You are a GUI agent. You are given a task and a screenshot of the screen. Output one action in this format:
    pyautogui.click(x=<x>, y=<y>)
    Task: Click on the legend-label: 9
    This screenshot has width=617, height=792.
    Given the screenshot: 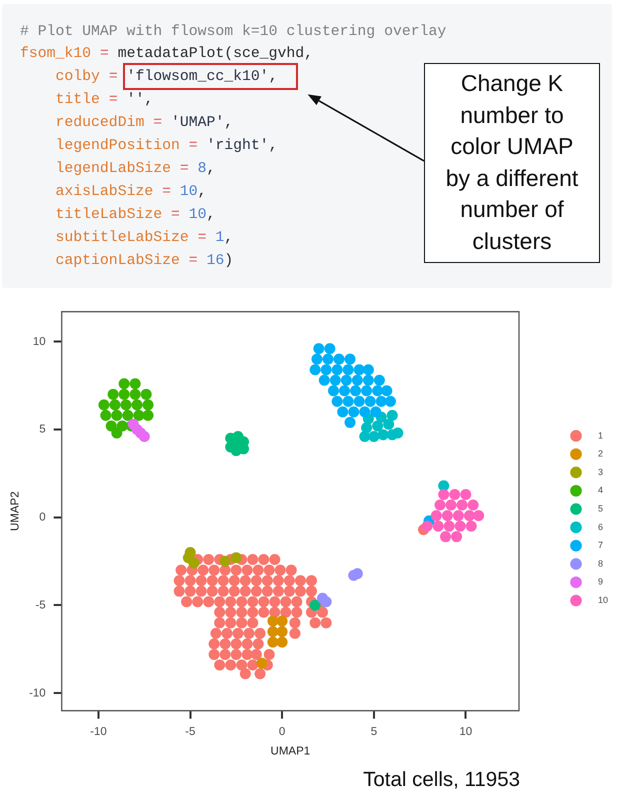 What is the action you would take?
    pyautogui.click(x=601, y=581)
    